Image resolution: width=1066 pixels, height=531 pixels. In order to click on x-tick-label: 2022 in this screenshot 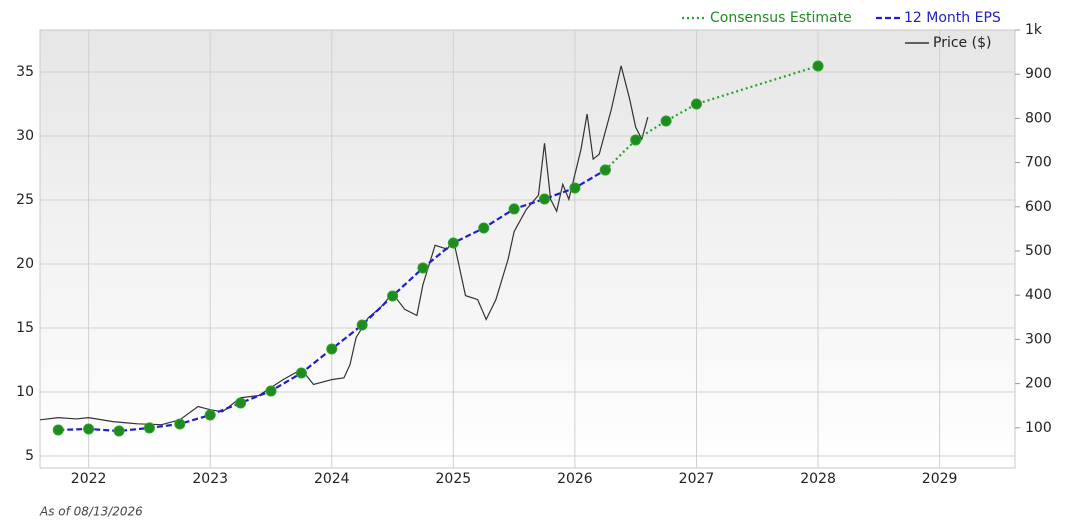, I will do `click(89, 479)`.